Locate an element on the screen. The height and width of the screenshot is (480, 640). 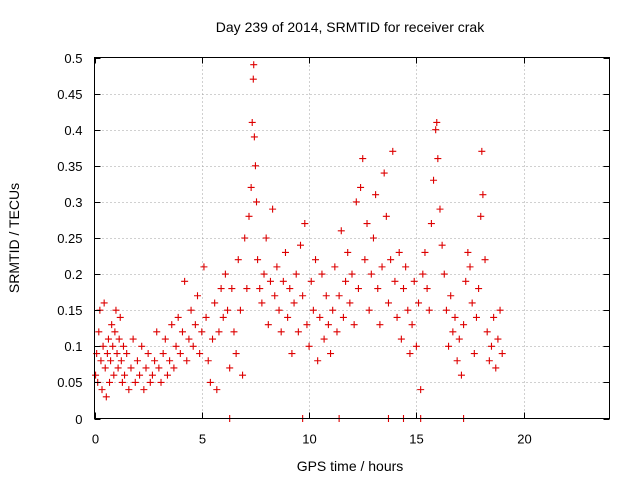
x-tick-label: 5 is located at coordinates (202, 439).